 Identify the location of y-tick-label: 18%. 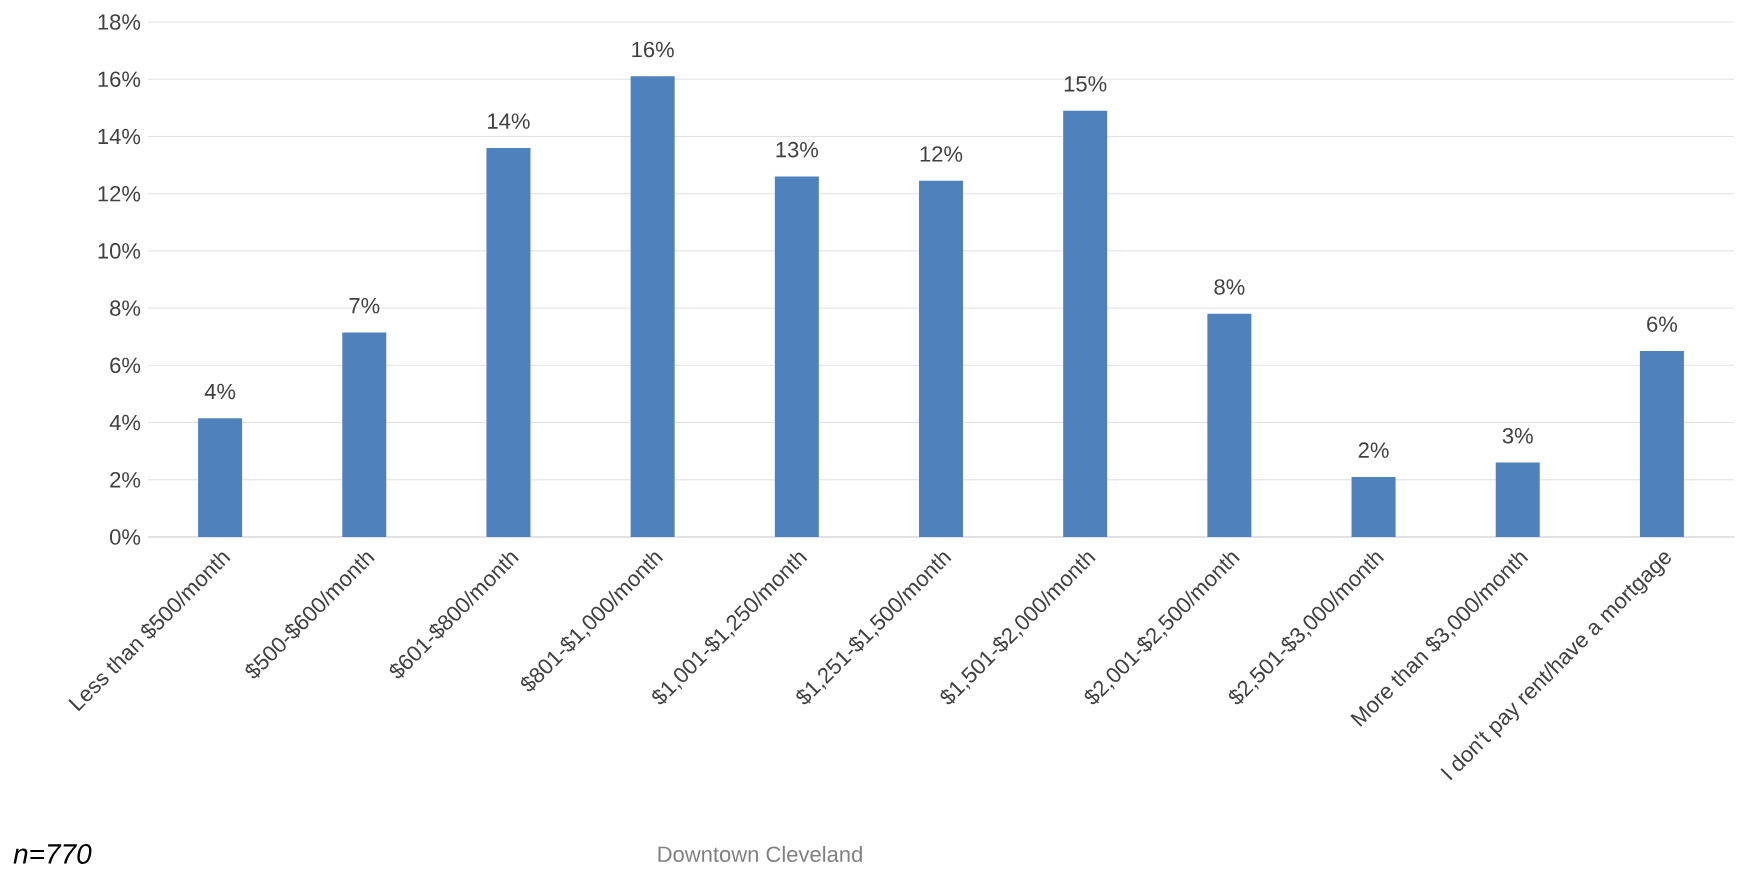
(119, 22).